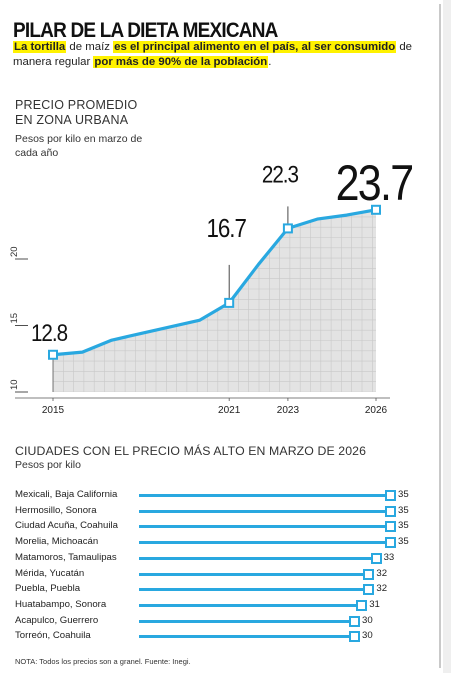 The height and width of the screenshot is (673, 451). I want to click on line-chart-title-line-2: EN ZONA URBANA, so click(72, 120).